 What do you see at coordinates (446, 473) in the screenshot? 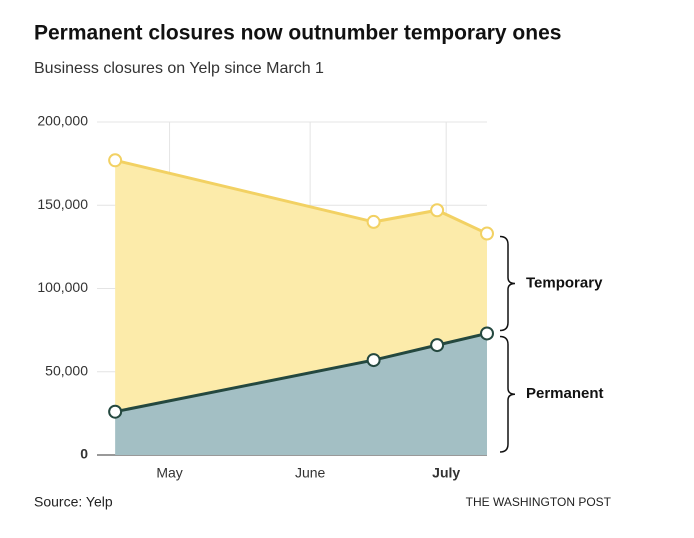
I see `x-tick-label: July` at bounding box center [446, 473].